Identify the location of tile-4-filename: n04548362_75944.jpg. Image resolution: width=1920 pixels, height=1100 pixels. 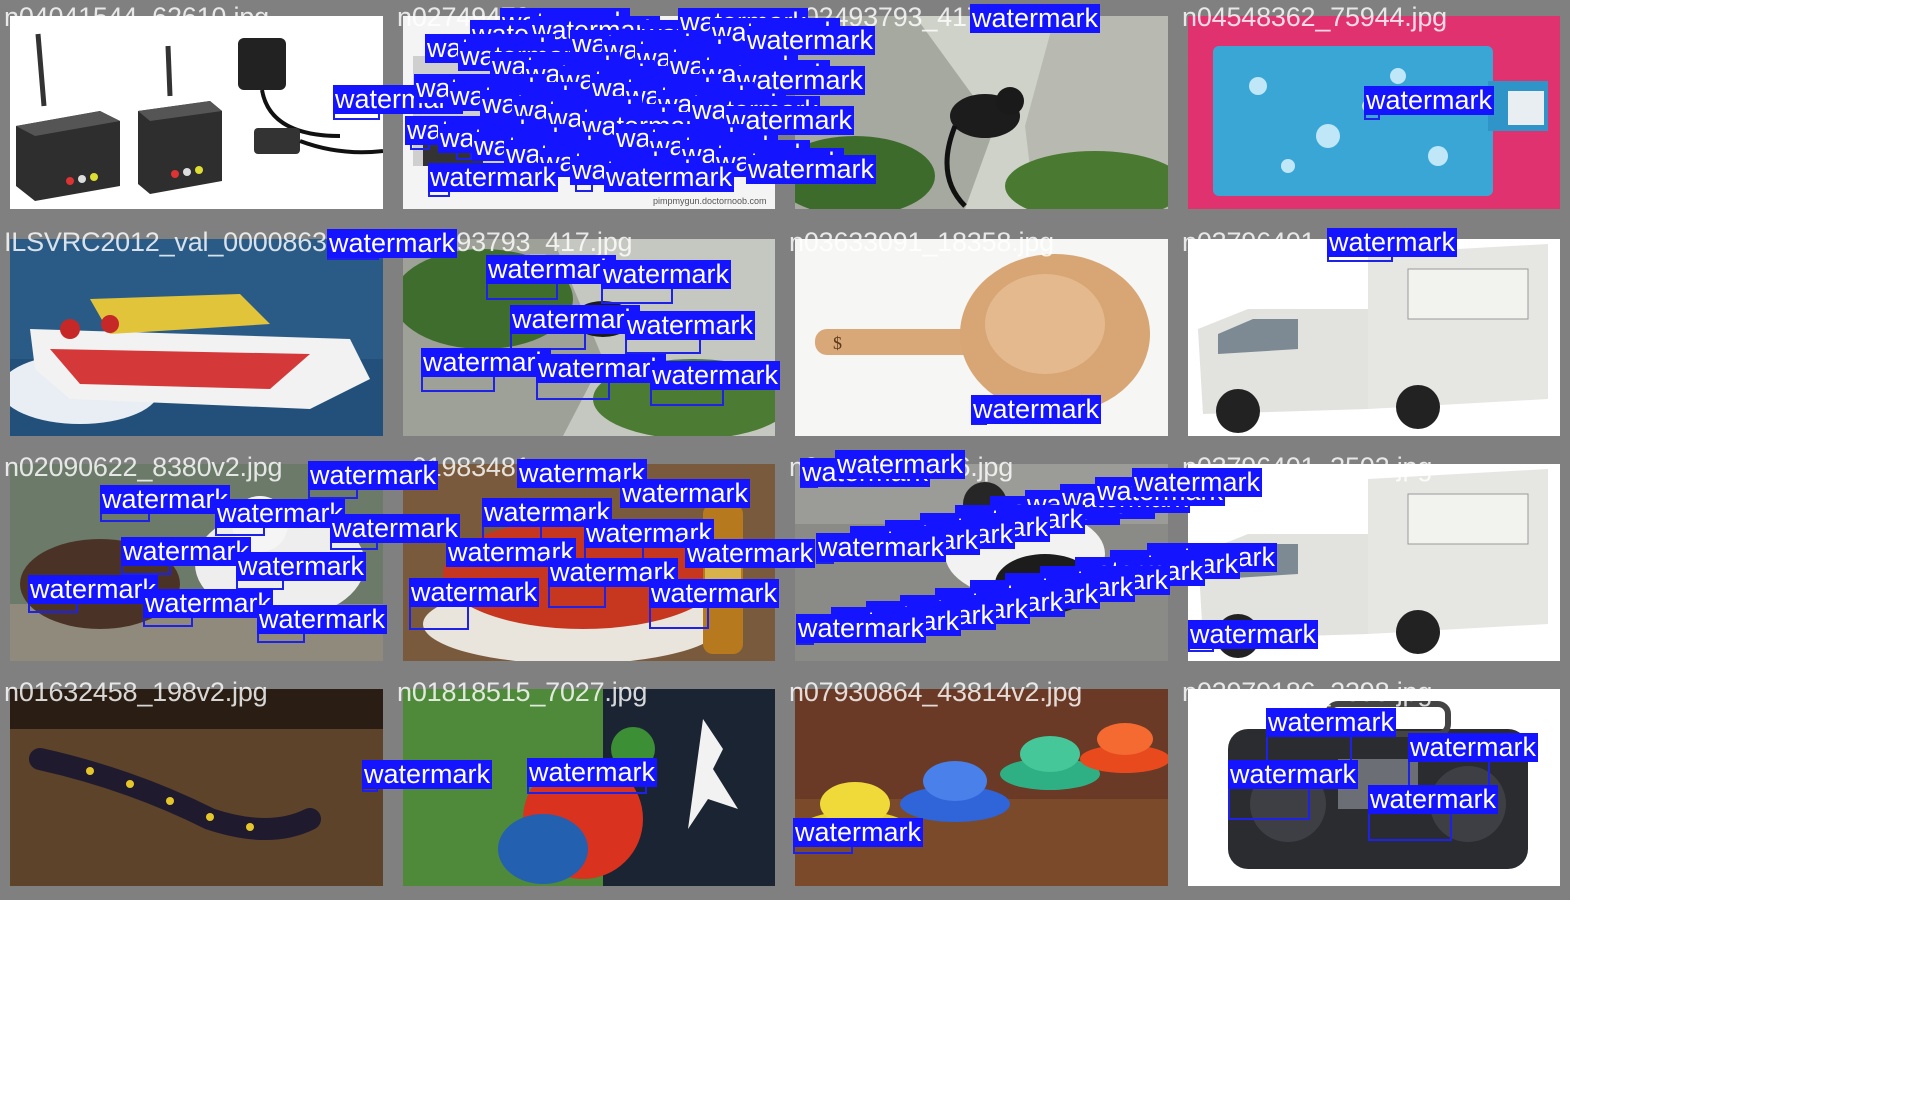
(1314, 17).